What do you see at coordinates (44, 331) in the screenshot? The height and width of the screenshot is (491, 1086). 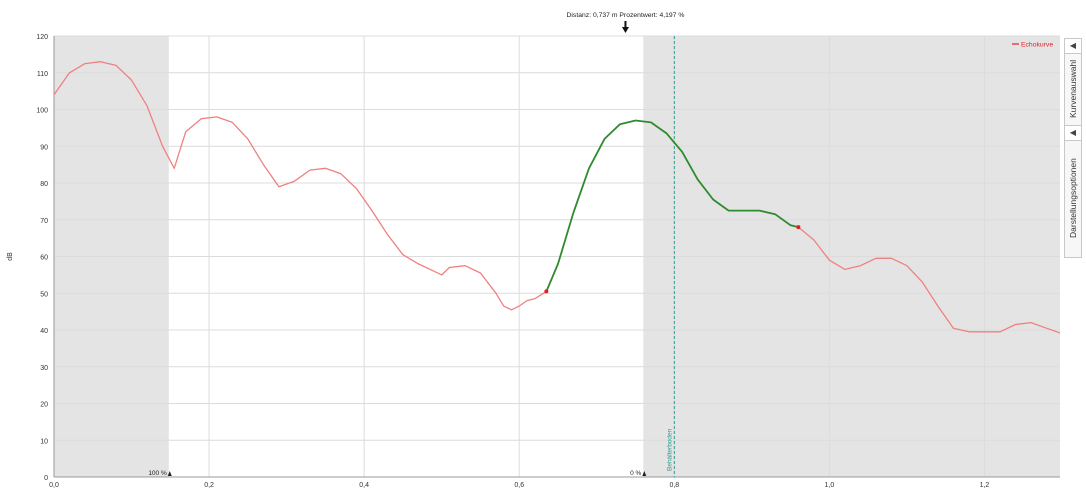 I see `y-tick-label: 40` at bounding box center [44, 331].